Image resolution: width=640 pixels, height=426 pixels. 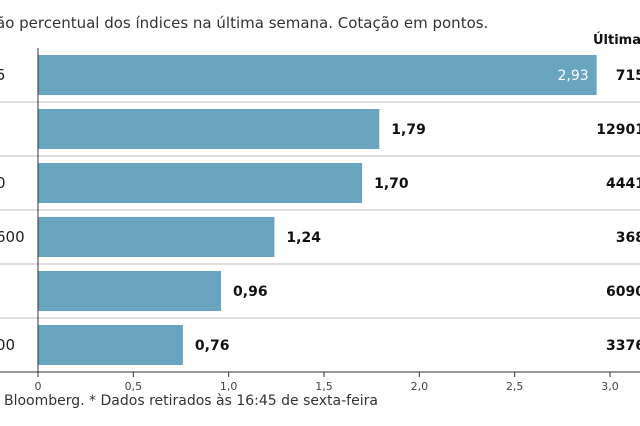 What do you see at coordinates (420, 386) in the screenshot?
I see `x-tick-label: 2,0` at bounding box center [420, 386].